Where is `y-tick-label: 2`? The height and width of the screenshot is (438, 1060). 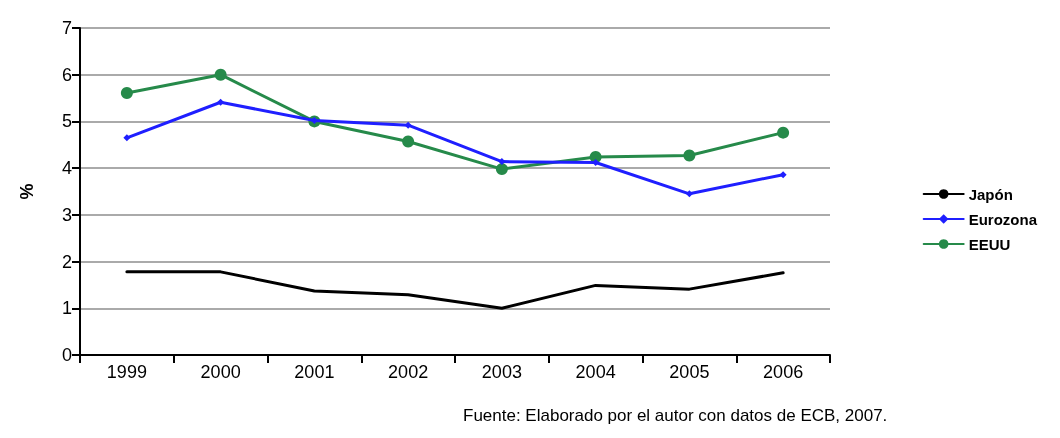
y-tick-label: 2 is located at coordinates (66, 261).